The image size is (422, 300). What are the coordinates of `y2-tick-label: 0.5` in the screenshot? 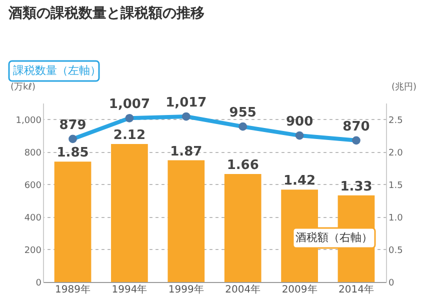 It's located at (395, 251).